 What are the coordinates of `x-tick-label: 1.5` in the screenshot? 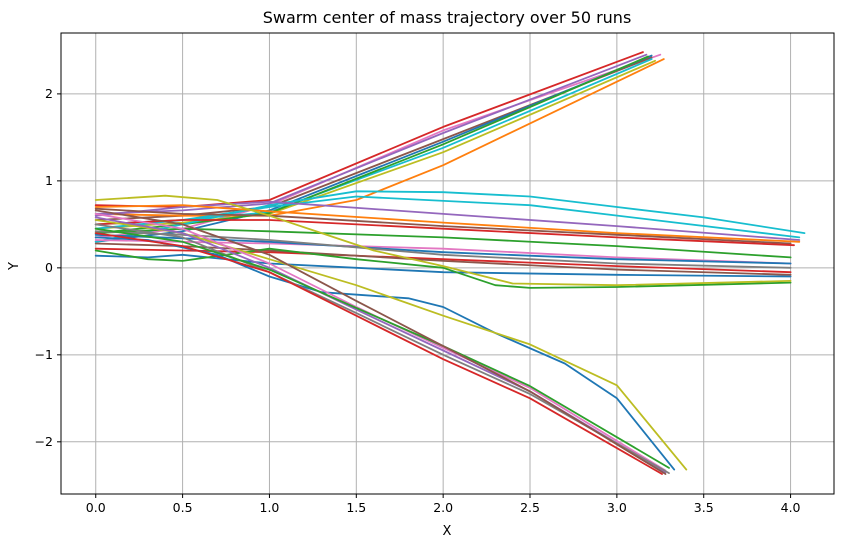 It's located at (356, 507).